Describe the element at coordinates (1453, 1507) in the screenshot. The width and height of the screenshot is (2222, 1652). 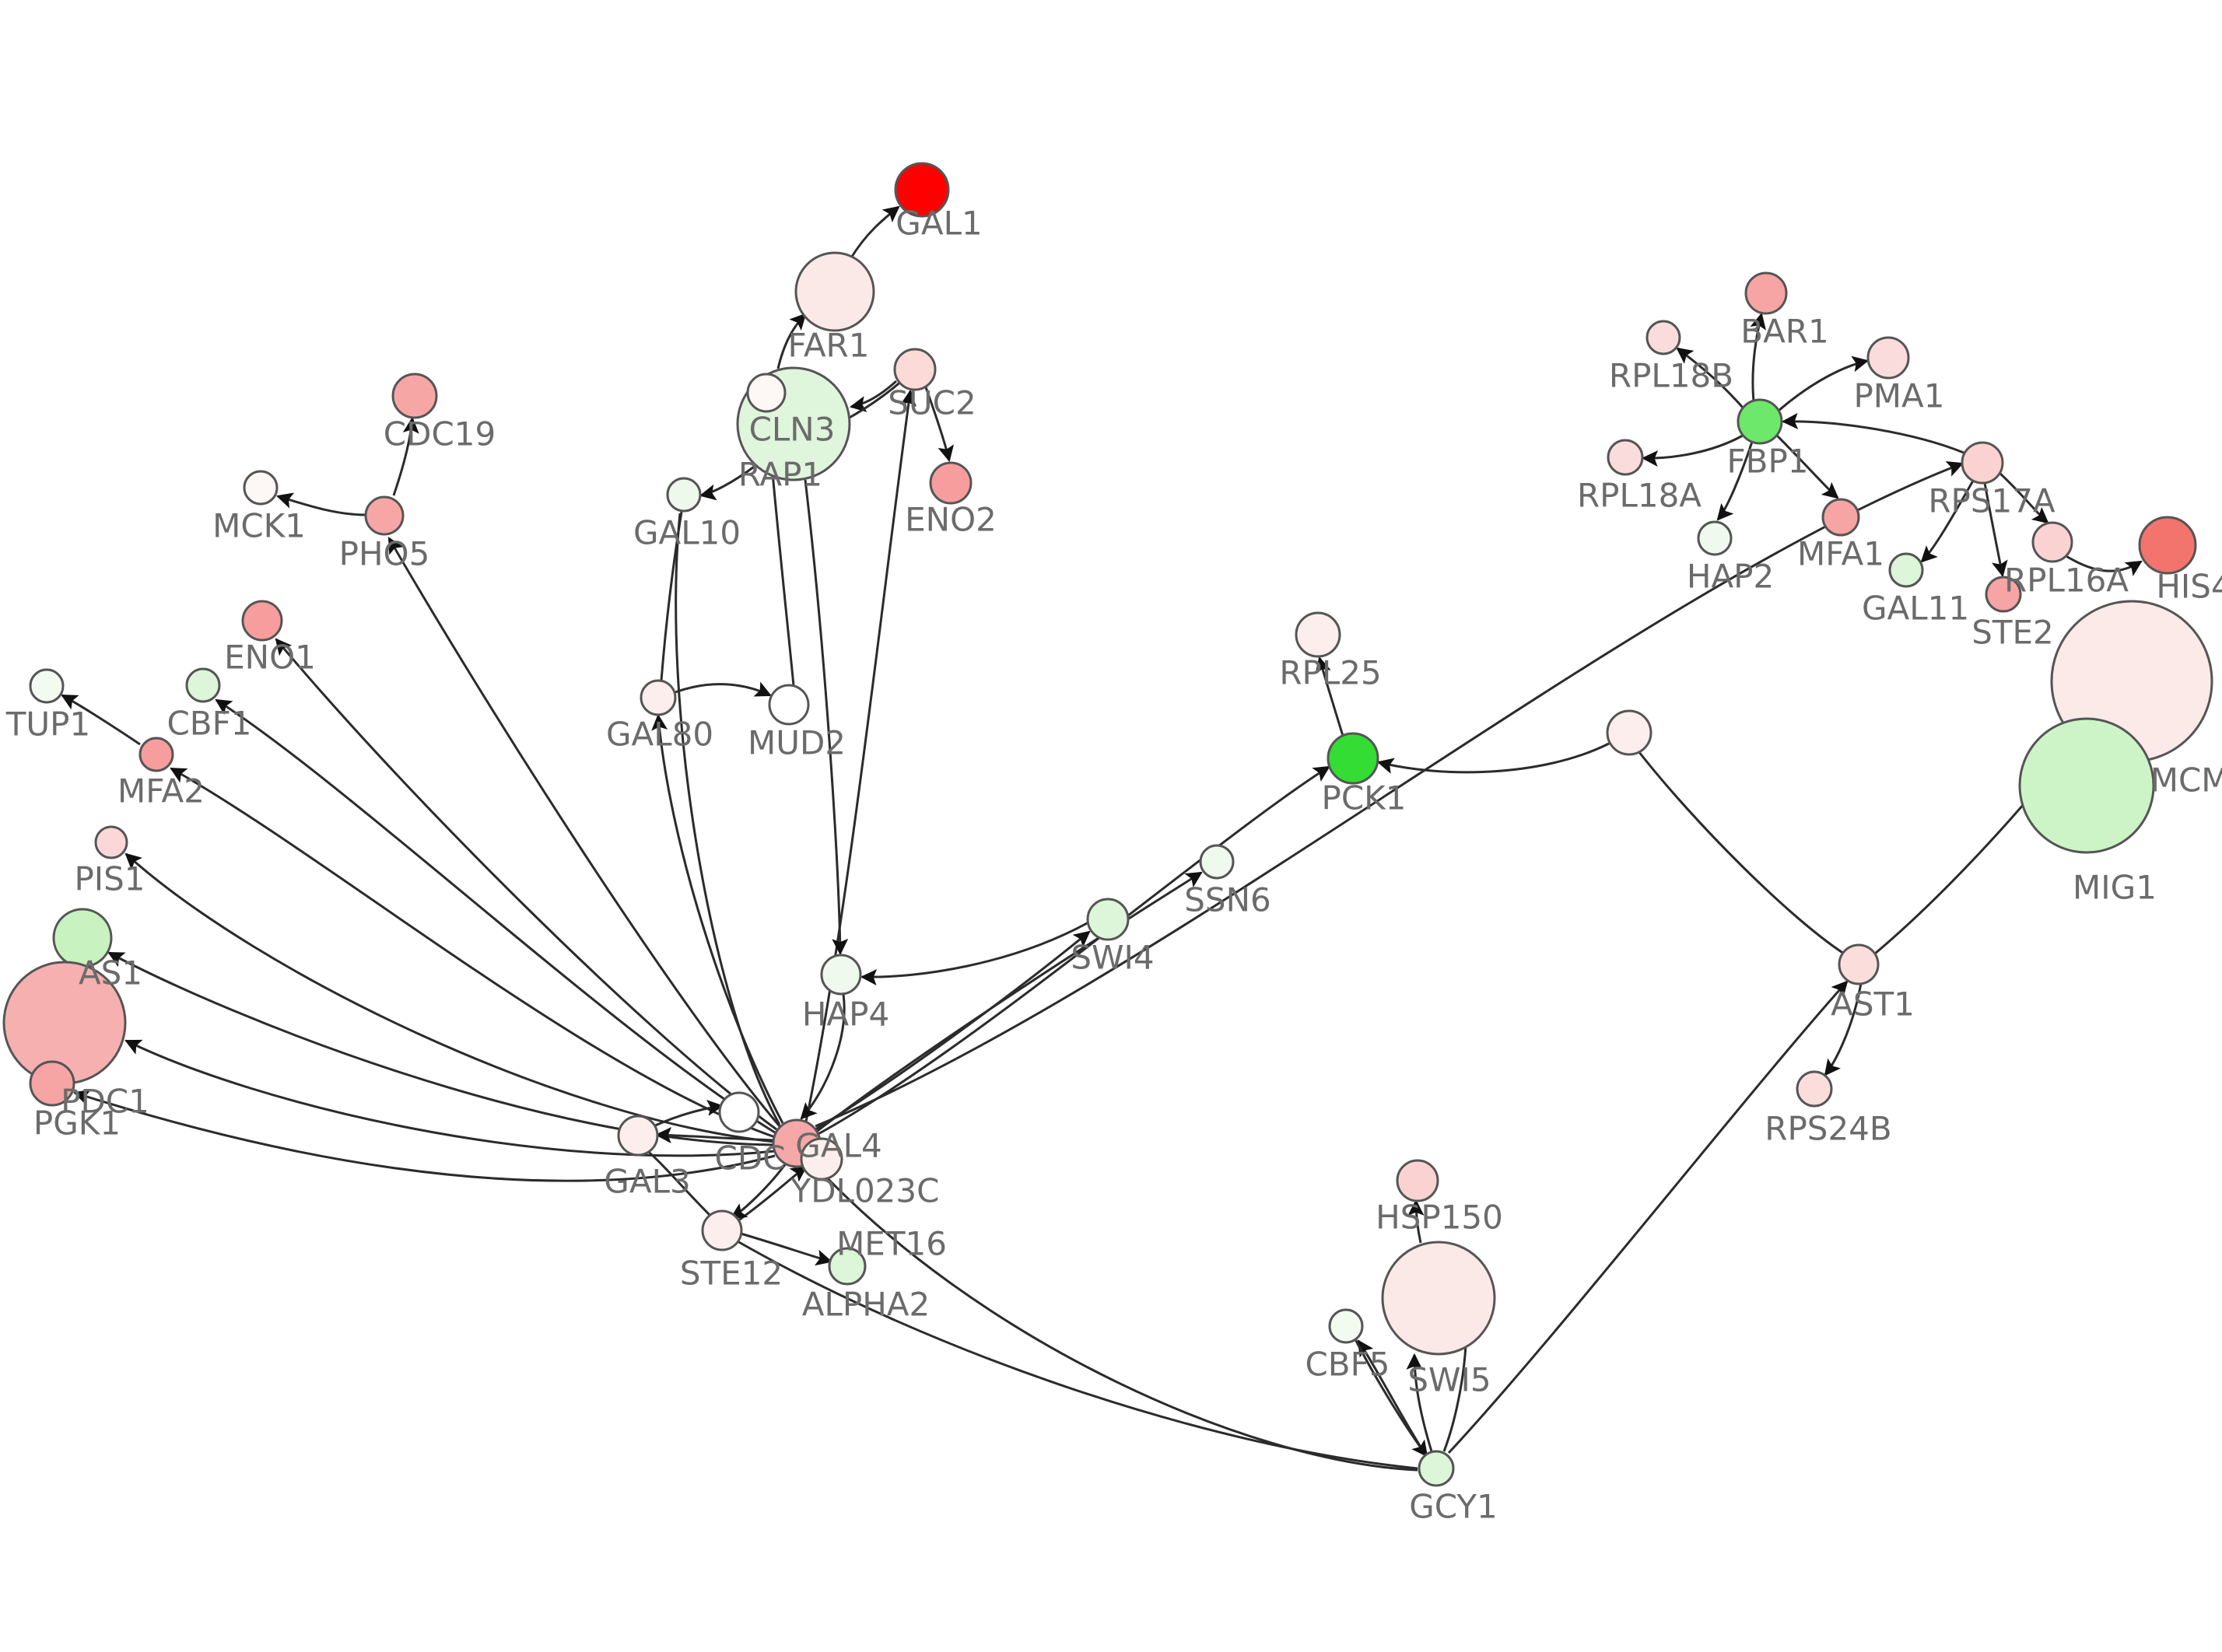
I see `gene-label-gcy1: GCY1` at that location.